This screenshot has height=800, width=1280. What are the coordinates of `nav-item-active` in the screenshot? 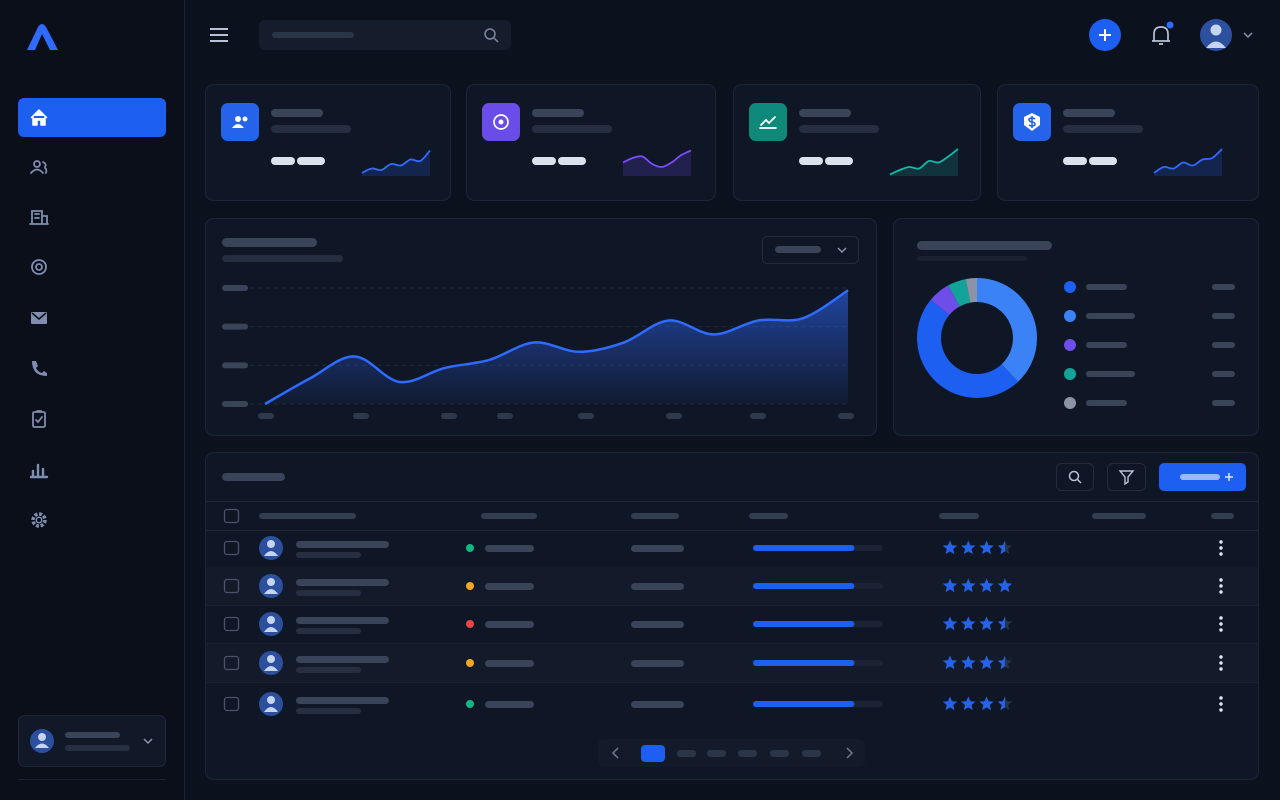 It's located at (92, 117).